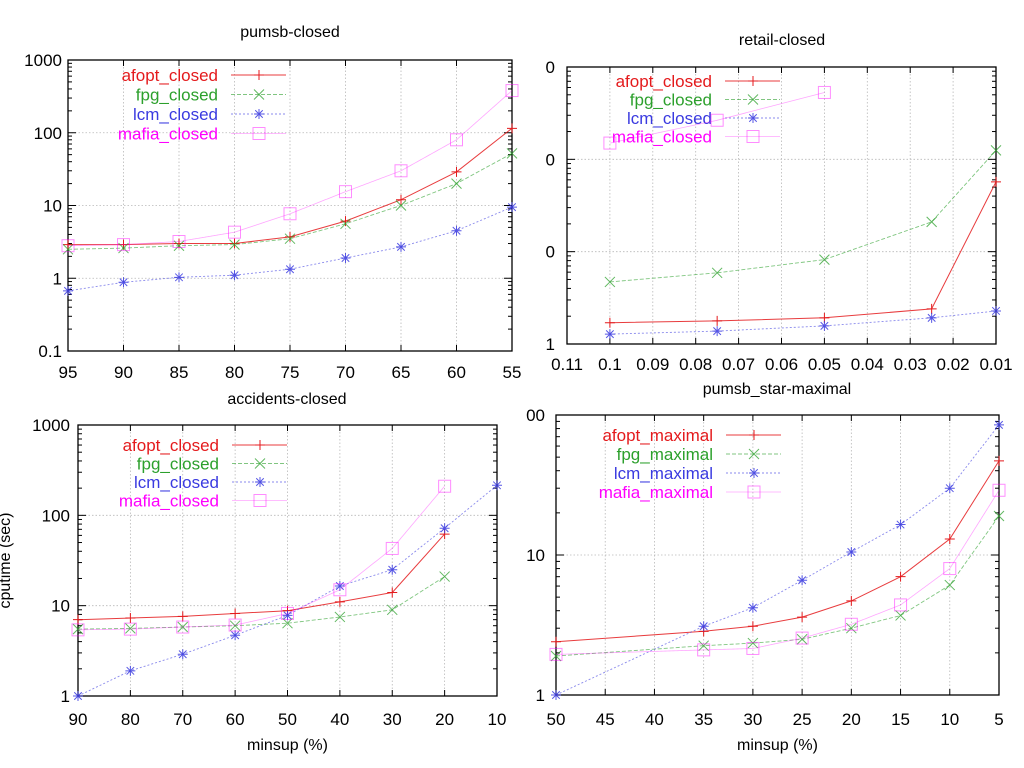  I want to click on x-tick-label: 0.02, so click(953, 364).